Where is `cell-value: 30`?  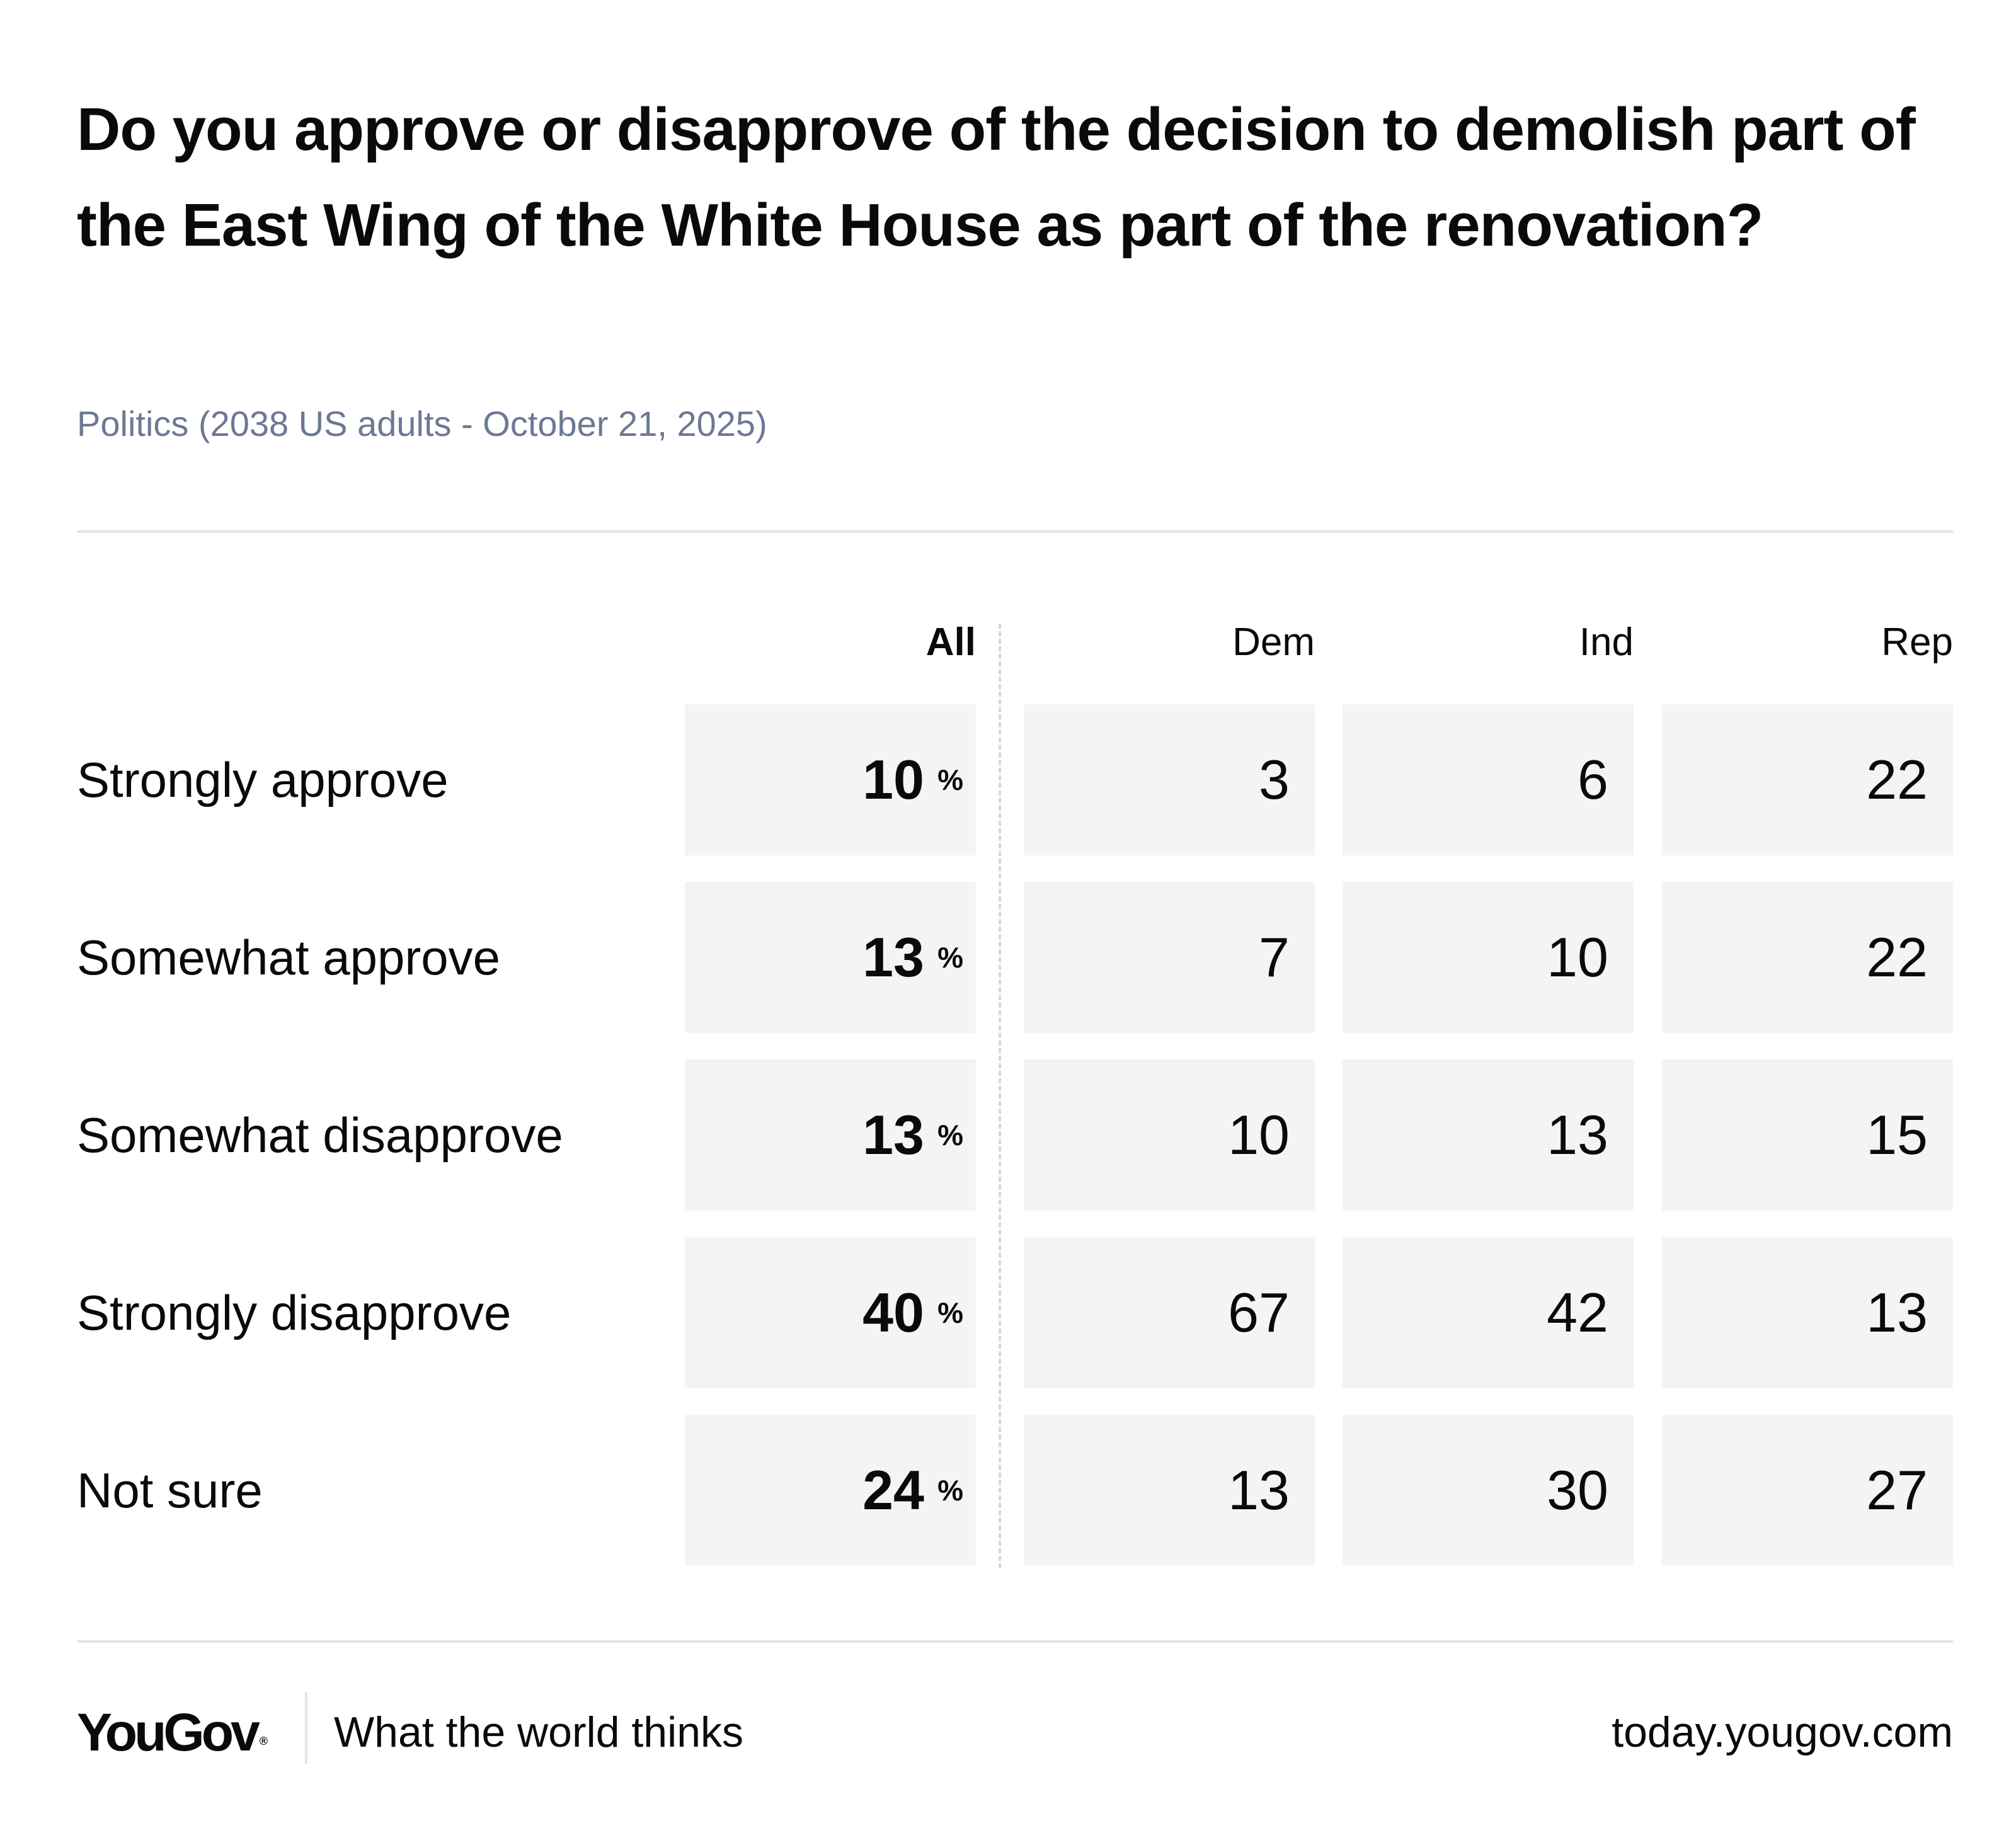
cell-value: 30 is located at coordinates (1577, 1490).